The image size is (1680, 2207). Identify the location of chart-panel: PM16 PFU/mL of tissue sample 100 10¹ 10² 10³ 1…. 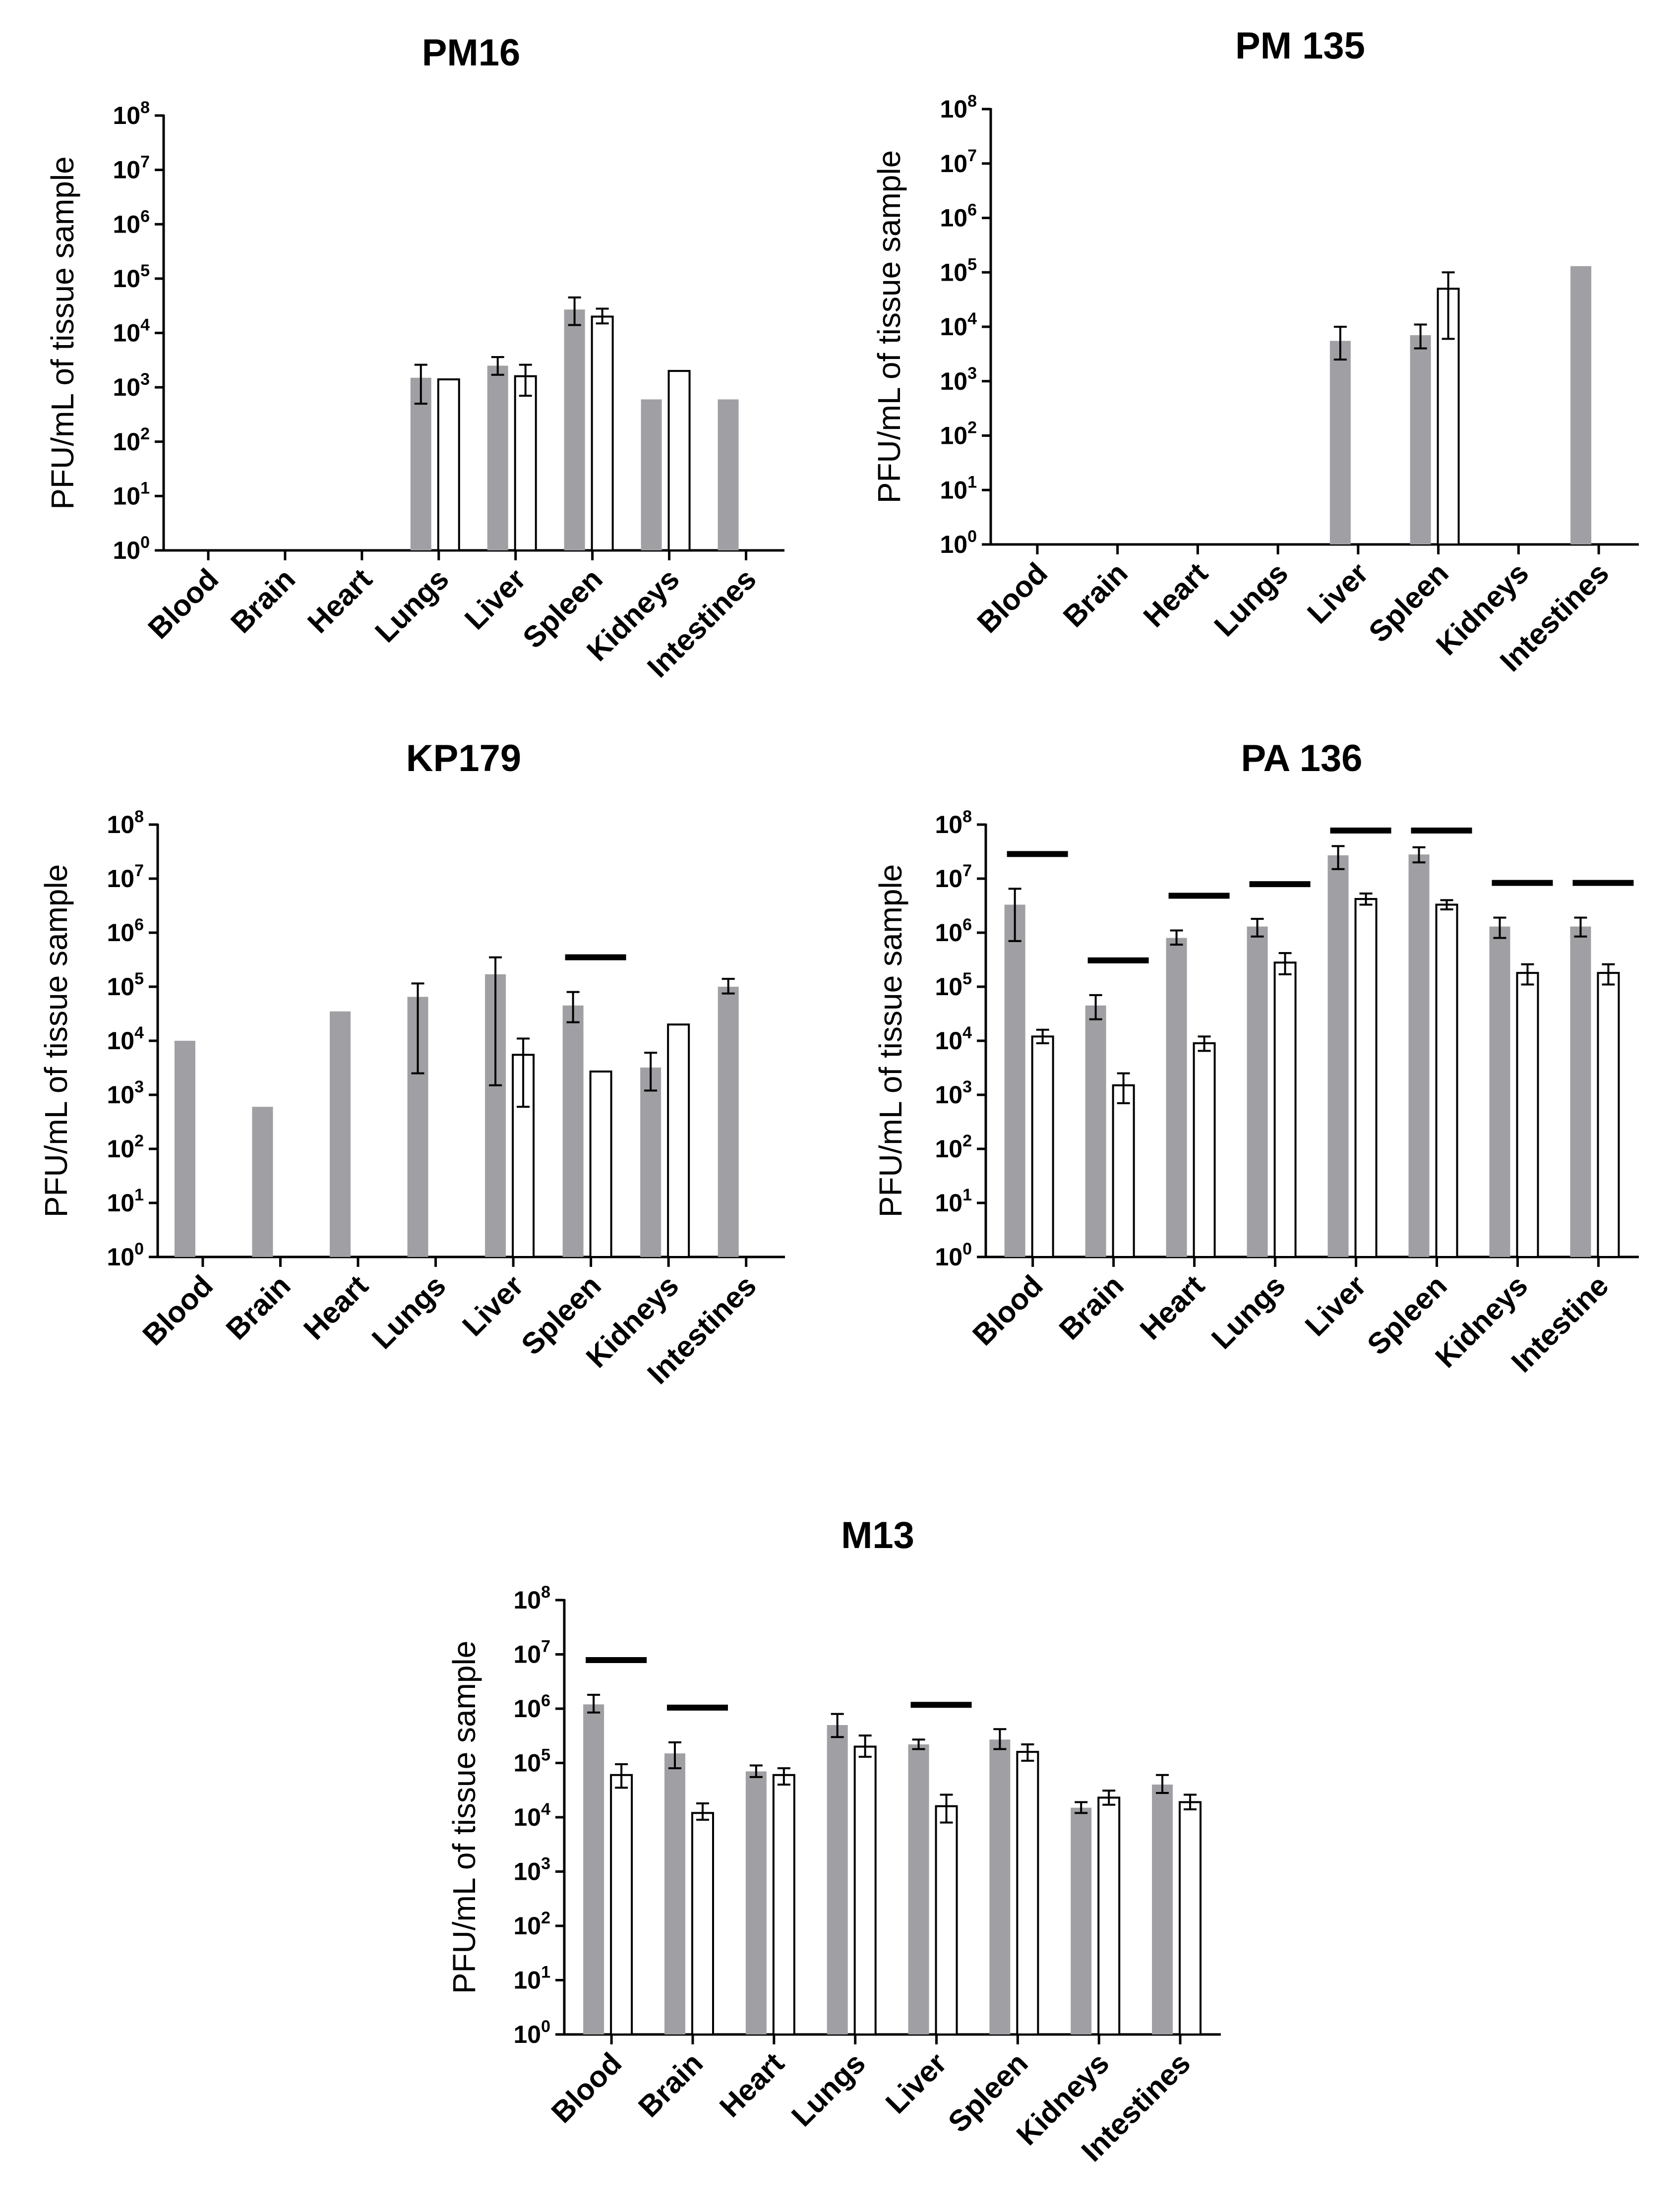
(414, 358).